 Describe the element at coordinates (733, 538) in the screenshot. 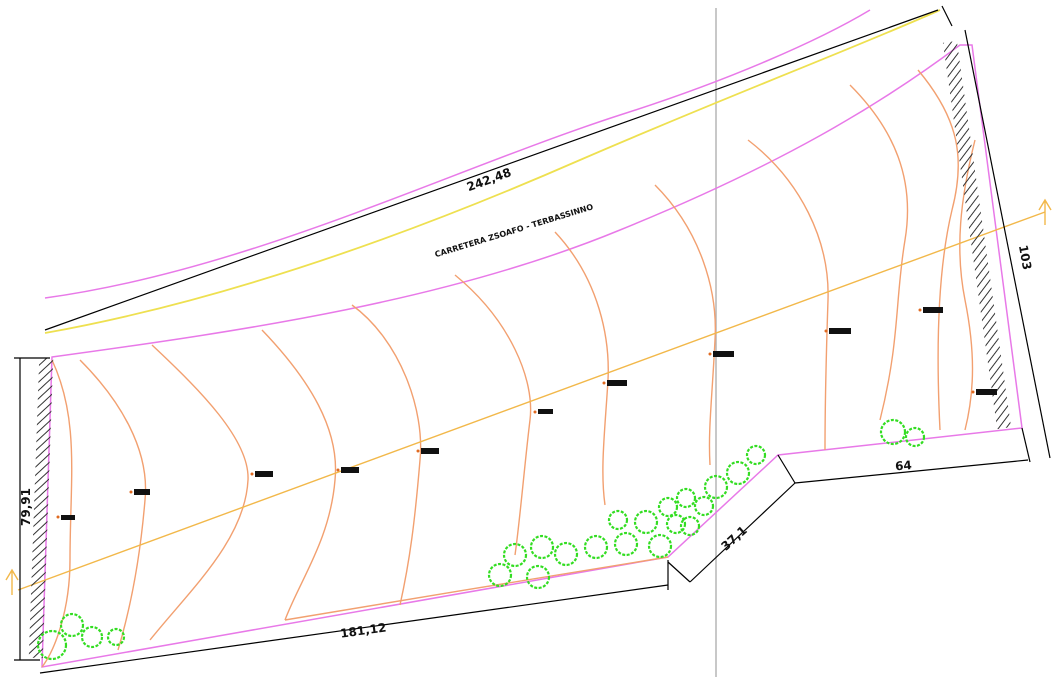

I see `dimension-diagonal: 37,1` at that location.